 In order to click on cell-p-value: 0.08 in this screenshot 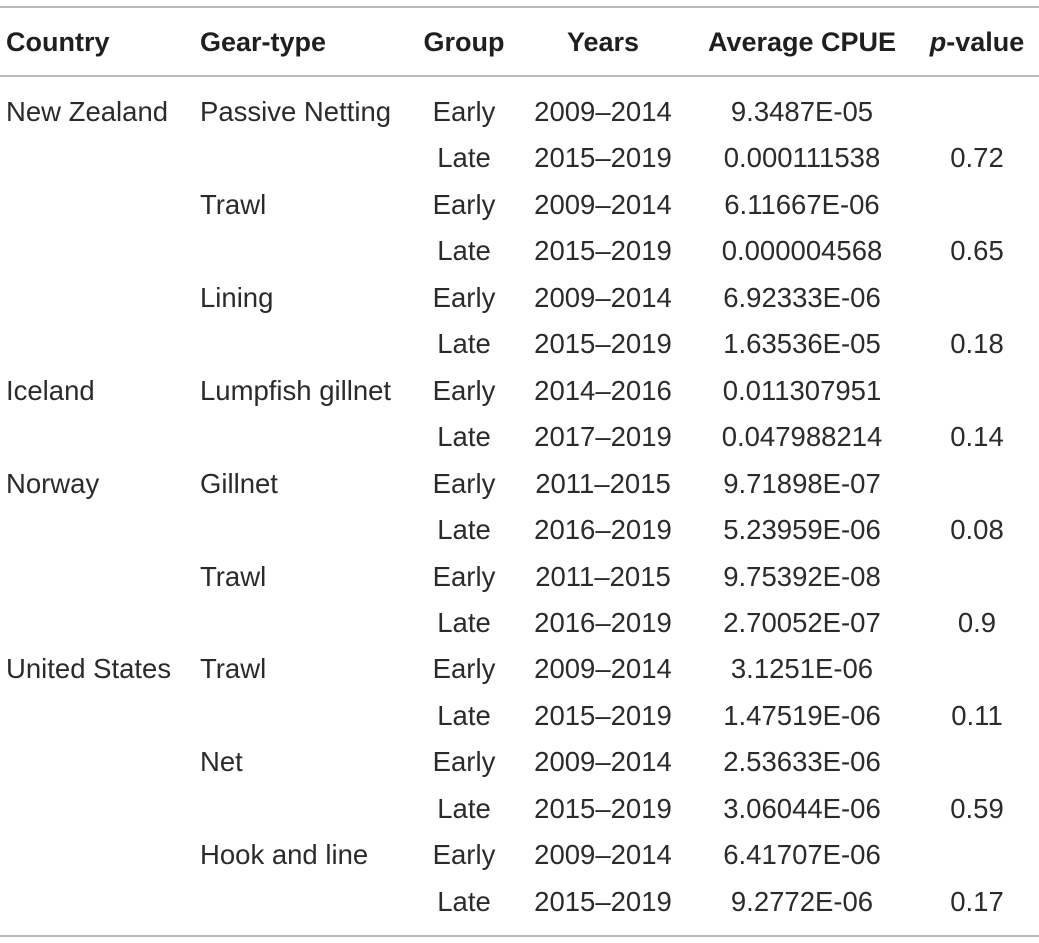, I will do `click(977, 530)`.